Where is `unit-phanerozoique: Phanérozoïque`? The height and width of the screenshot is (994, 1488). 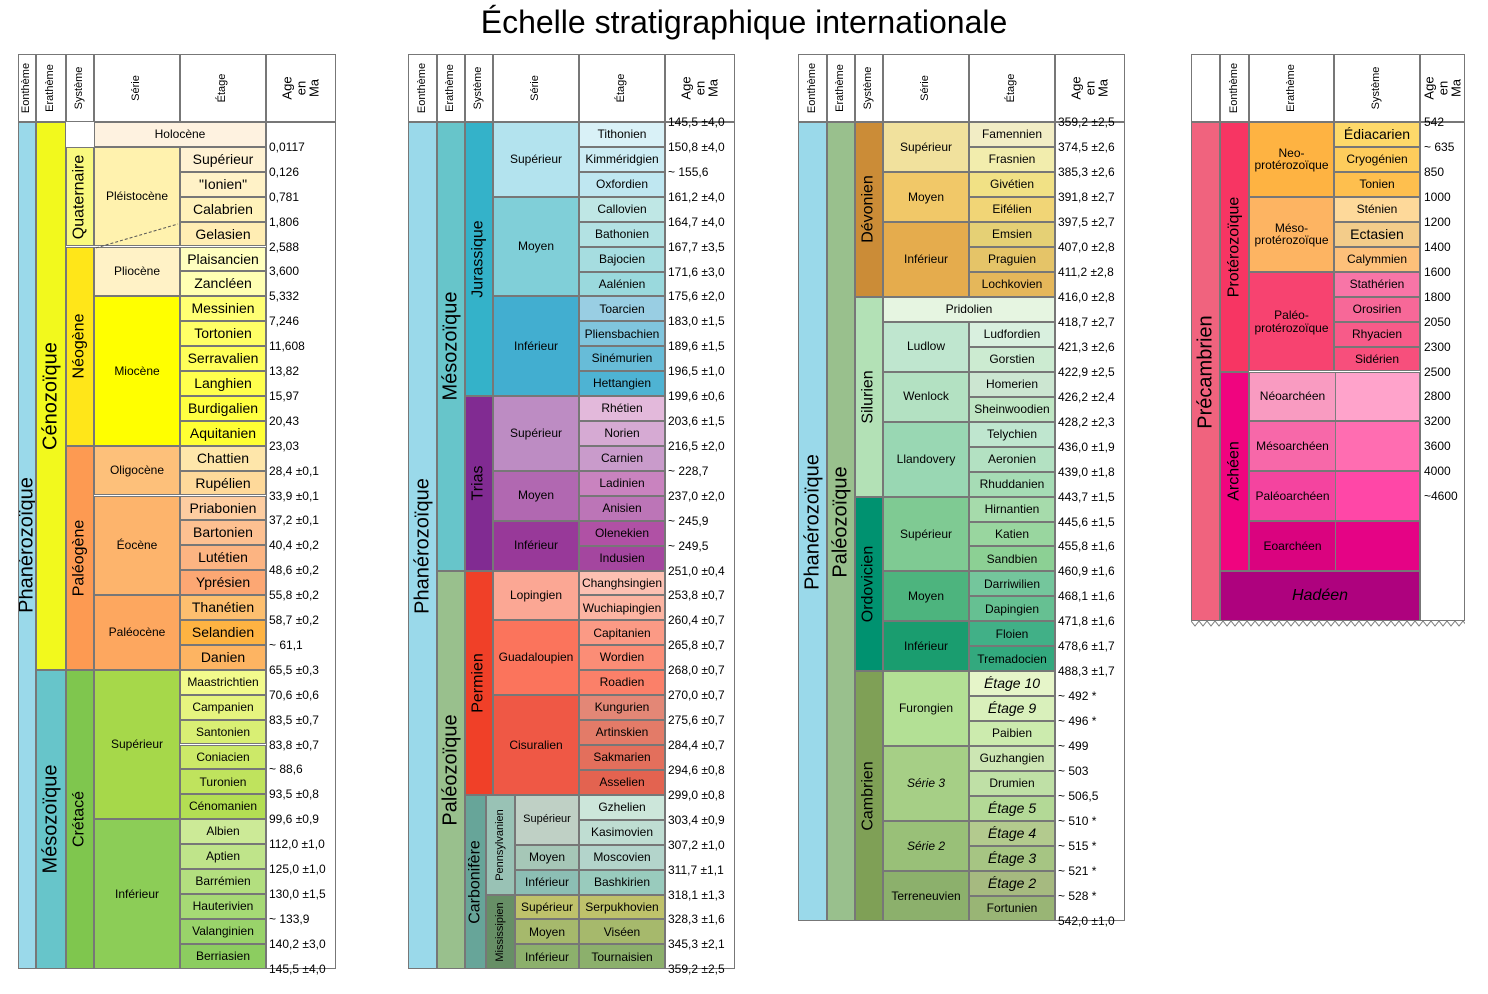
unit-phanerozoique: Phanérozoïque is located at coordinates (812, 522).